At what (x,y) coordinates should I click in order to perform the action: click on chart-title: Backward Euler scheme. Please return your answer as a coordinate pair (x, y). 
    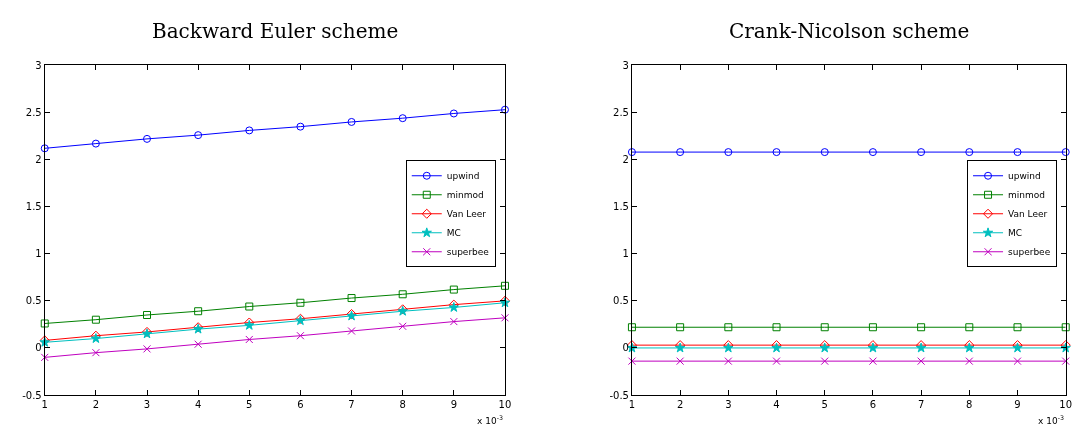
    Looking at the image, I should click on (275, 31).